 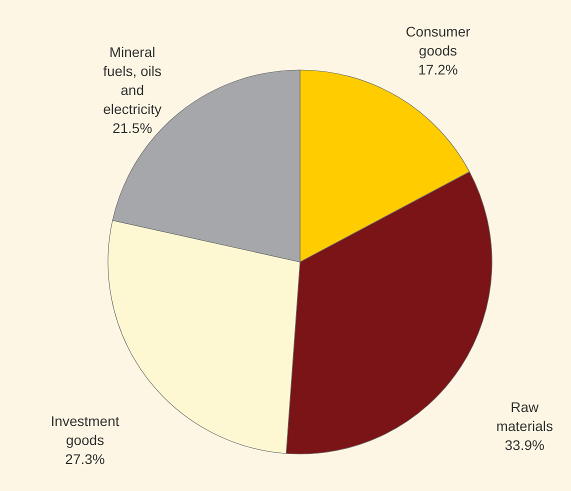 What do you see at coordinates (85, 430) in the screenshot?
I see `slice-label: Investment goods` at bounding box center [85, 430].